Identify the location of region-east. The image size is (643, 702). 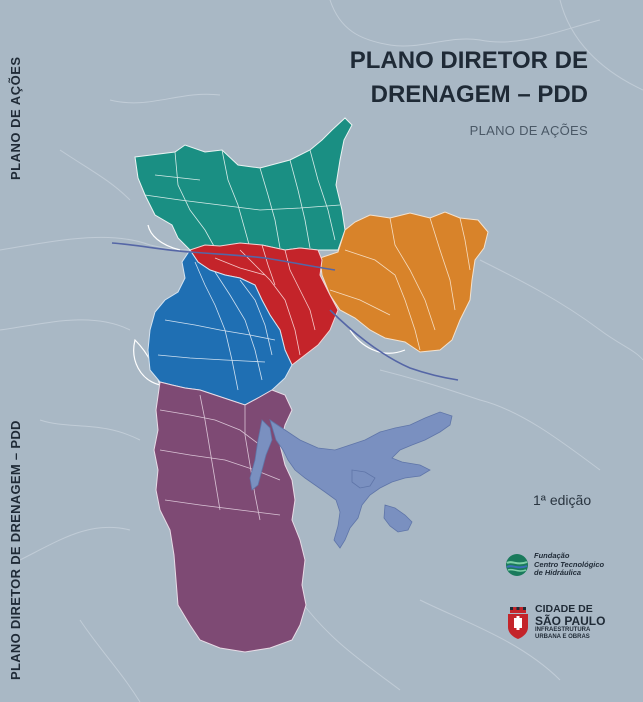
(404, 282).